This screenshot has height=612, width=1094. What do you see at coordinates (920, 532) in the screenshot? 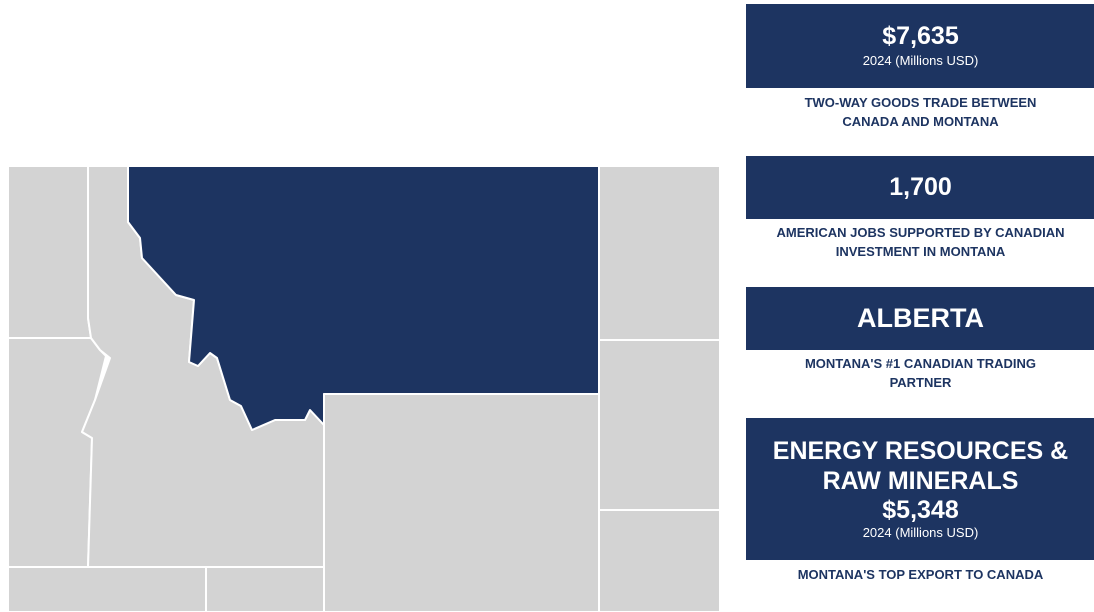
I see `stat-top-export-sub: 2024 (Millions USD)` at bounding box center [920, 532].